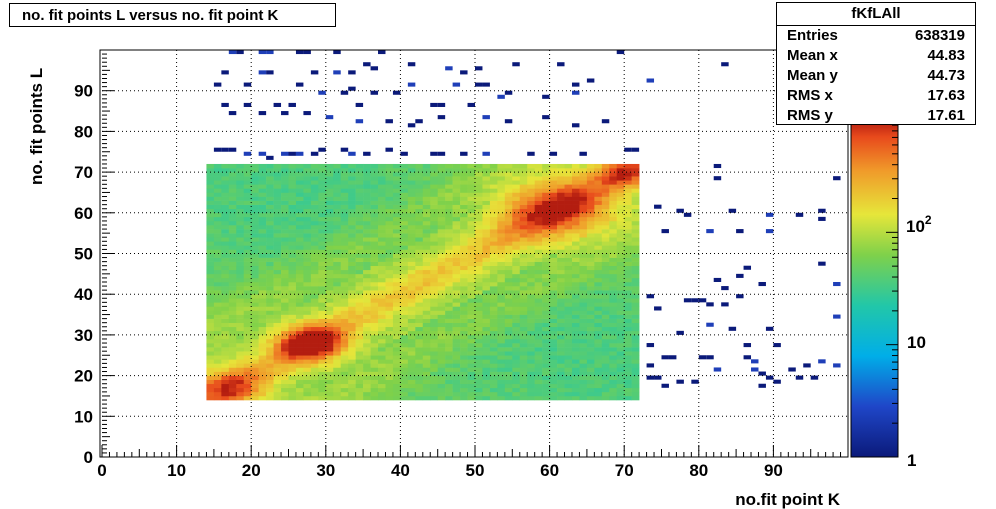  I want to click on stats-label: RMS y, so click(810, 115).